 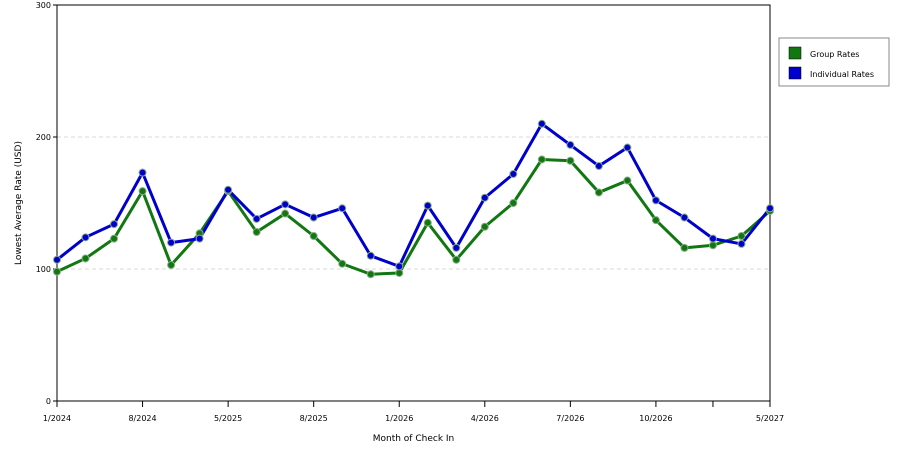 What do you see at coordinates (57, 418) in the screenshot?
I see `x-tick-label: 1/2024` at bounding box center [57, 418].